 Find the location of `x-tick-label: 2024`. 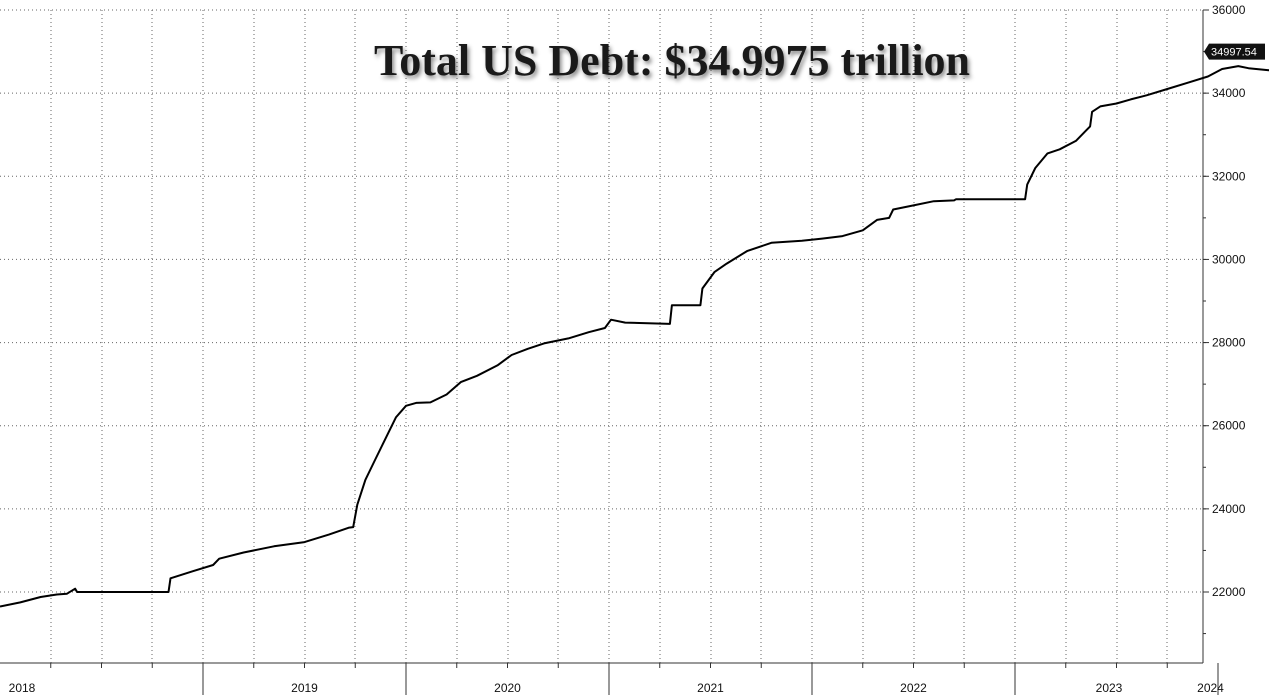

x-tick-label: 2024 is located at coordinates (1210, 688).